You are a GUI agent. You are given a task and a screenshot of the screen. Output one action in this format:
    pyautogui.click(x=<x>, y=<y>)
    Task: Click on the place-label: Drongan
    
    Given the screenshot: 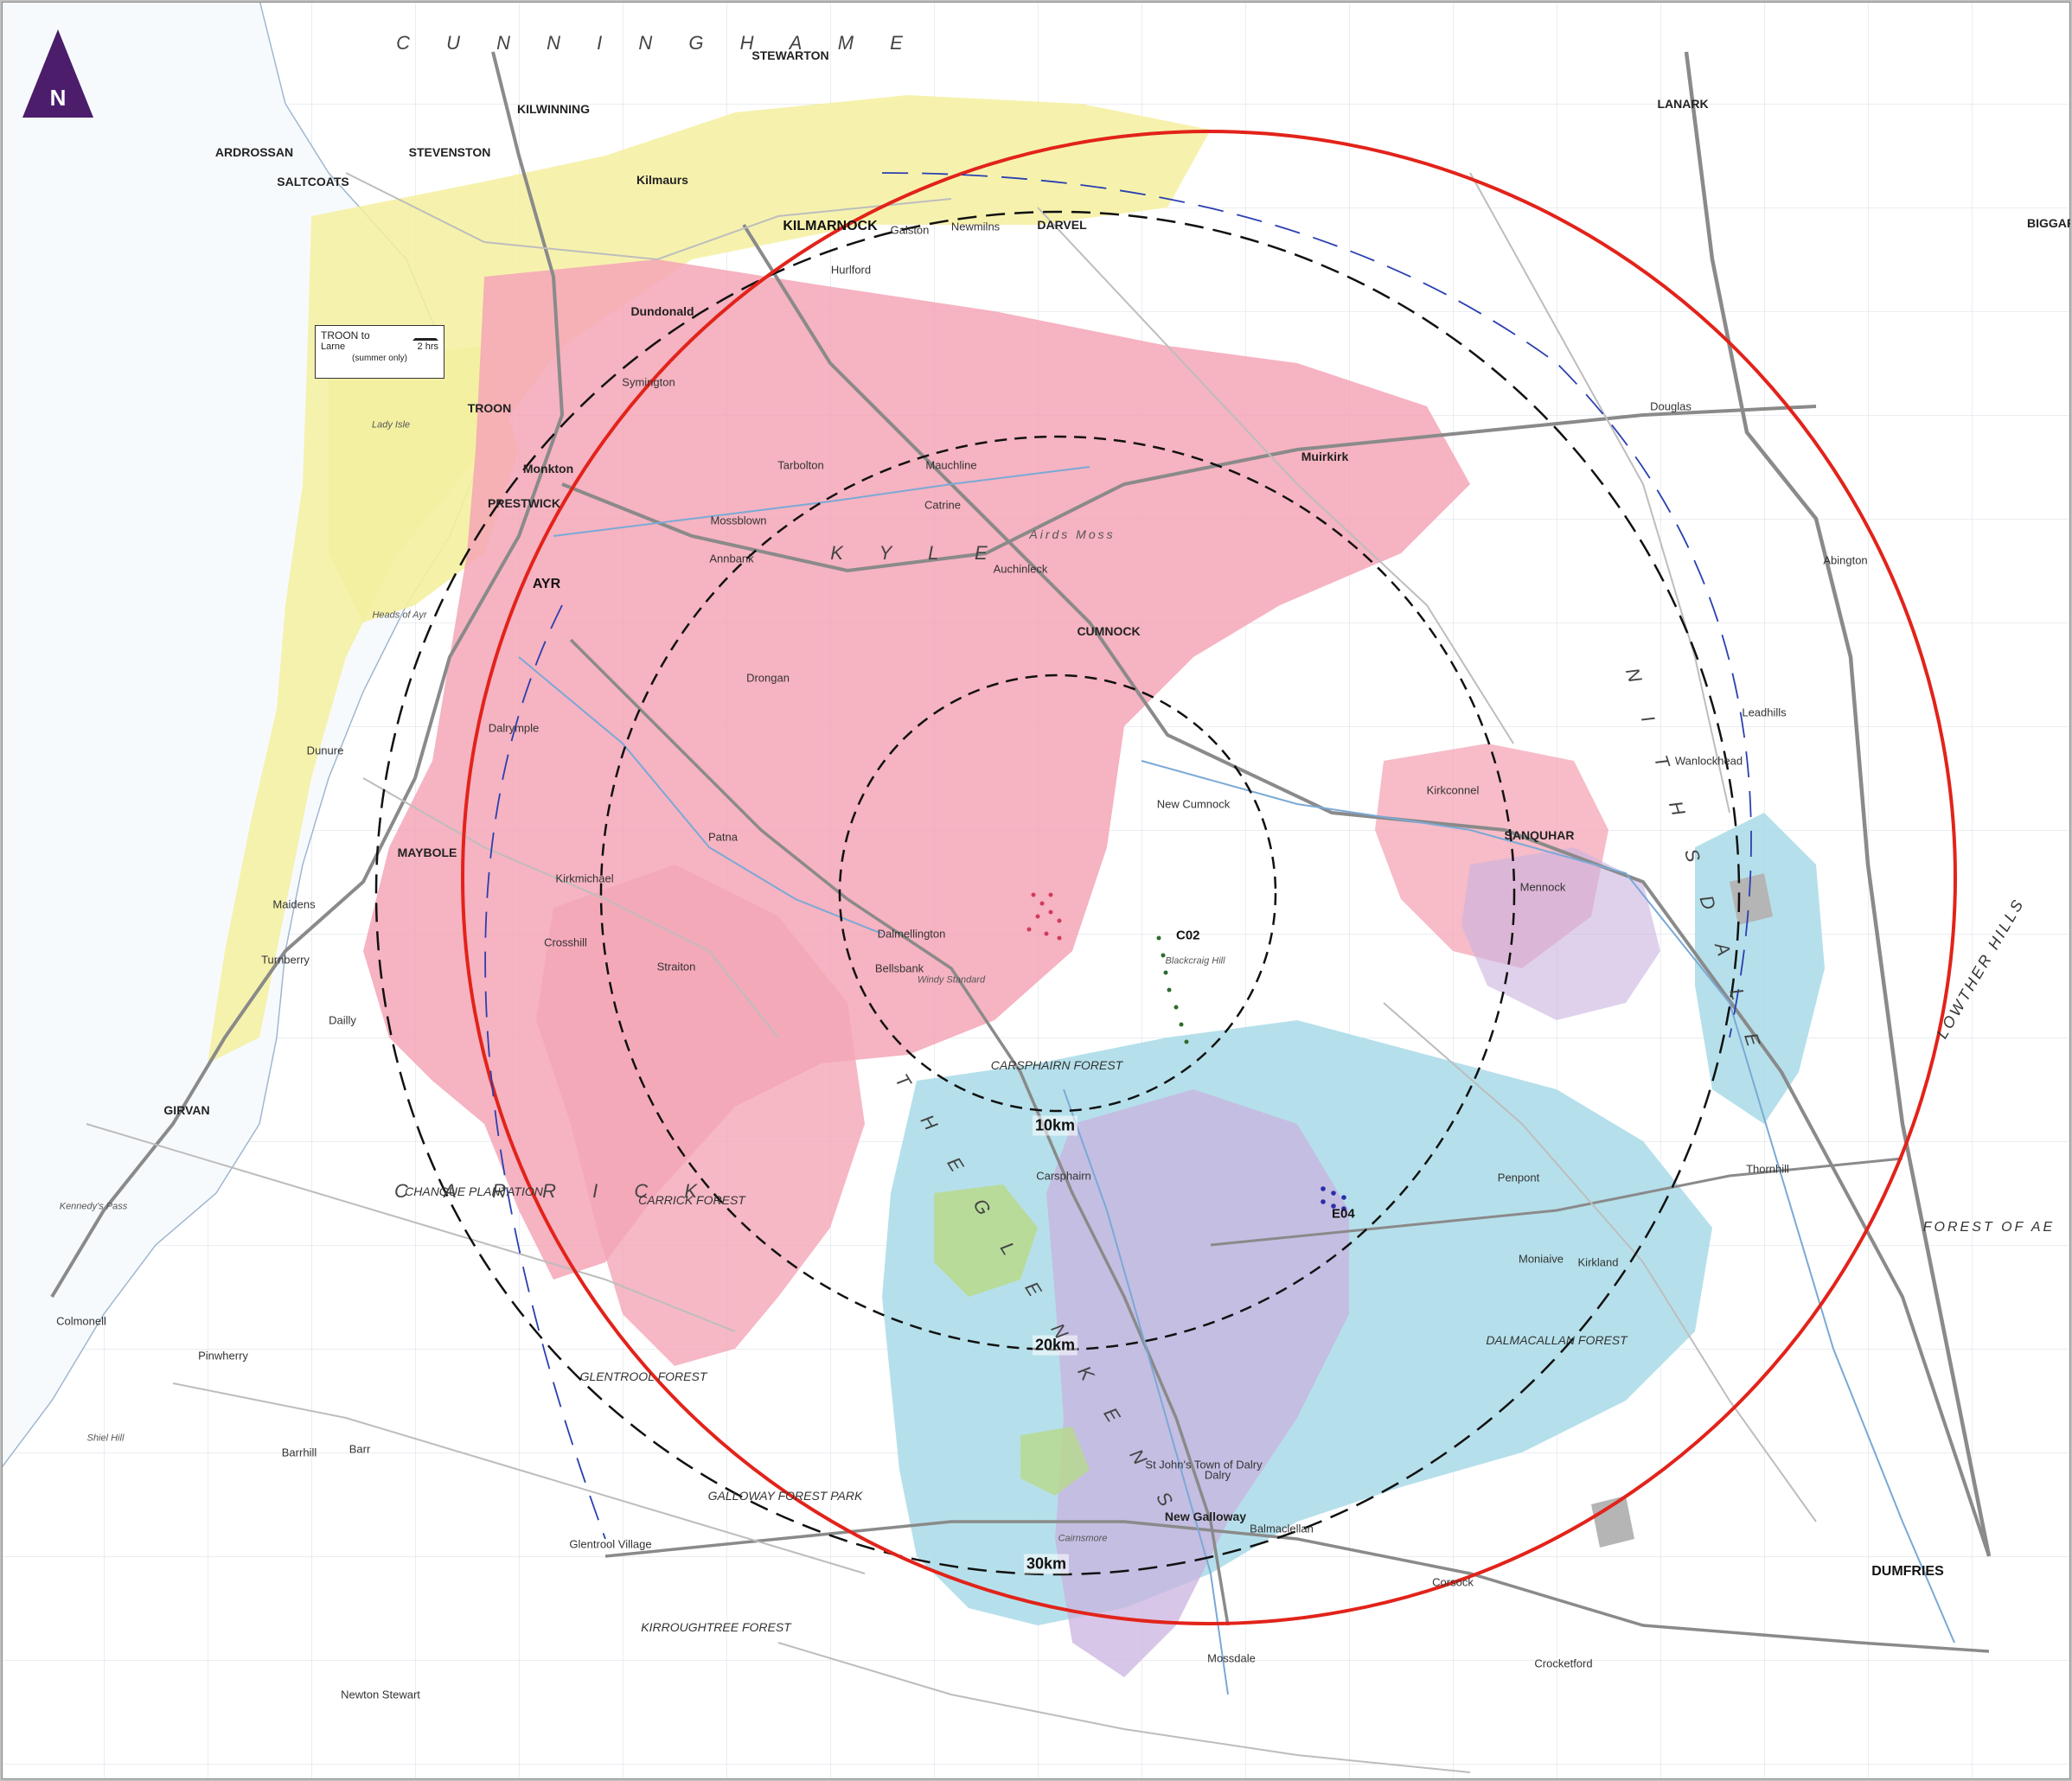 What is the action you would take?
    pyautogui.click(x=768, y=678)
    